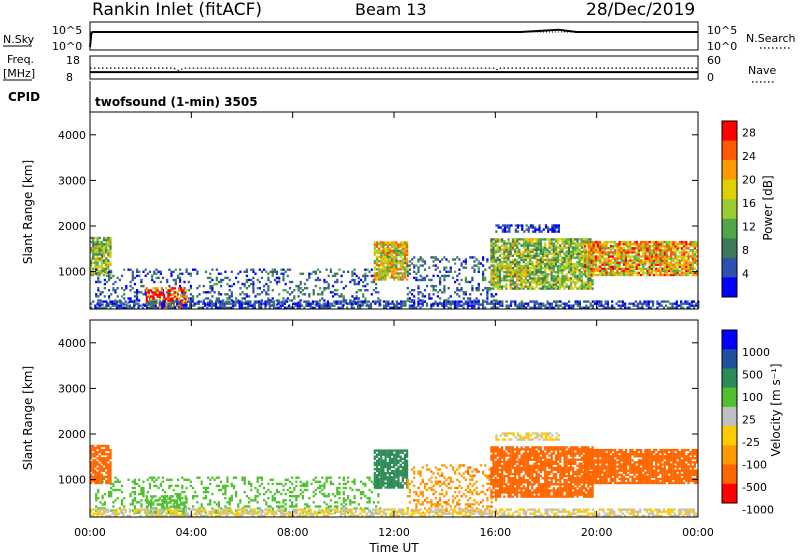  Describe the element at coordinates (72, 180) in the screenshot. I see `ytick-label-2: 3000` at that location.